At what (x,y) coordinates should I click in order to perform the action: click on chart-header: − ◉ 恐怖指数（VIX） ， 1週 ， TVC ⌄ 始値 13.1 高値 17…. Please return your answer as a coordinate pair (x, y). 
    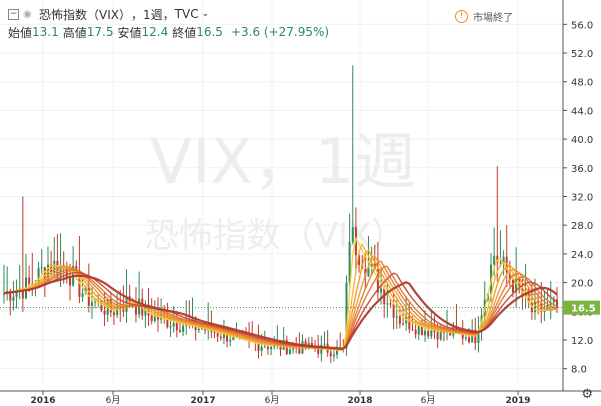
    Looking at the image, I should click on (280, 21).